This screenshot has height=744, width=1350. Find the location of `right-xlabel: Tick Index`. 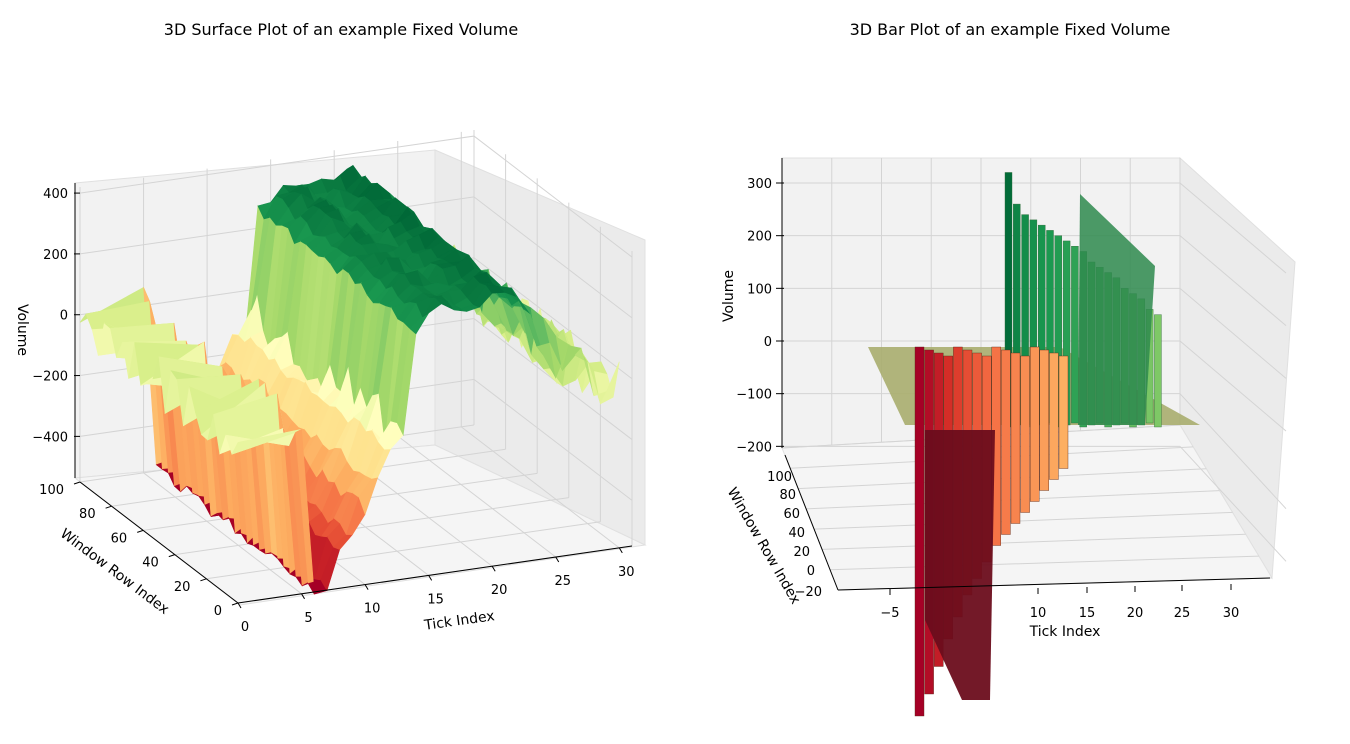

right-xlabel: Tick Index is located at coordinates (1065, 632).